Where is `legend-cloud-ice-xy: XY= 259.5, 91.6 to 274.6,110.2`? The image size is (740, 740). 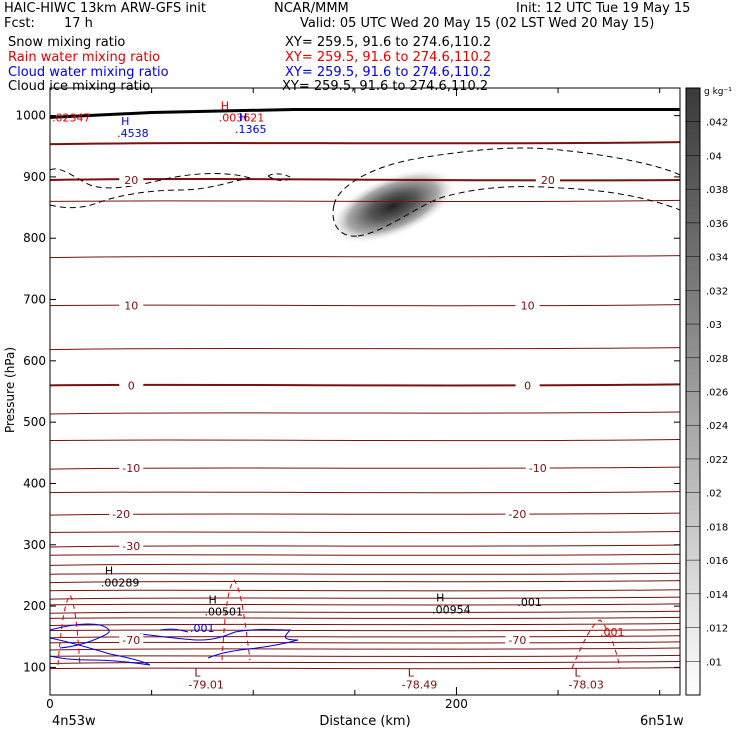
legend-cloud-ice-xy: XY= 259.5, 91.6 to 274.6,110.2 is located at coordinates (385, 86).